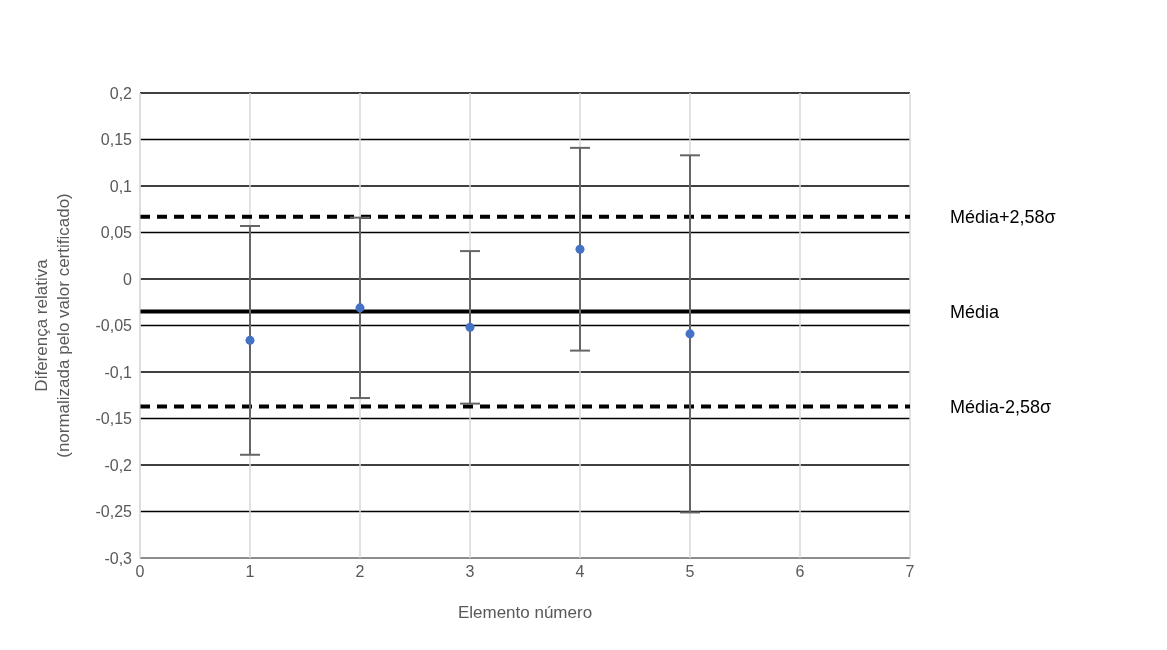 The image size is (1167, 650). What do you see at coordinates (580, 572) in the screenshot?
I see `x-tick-label: 4` at bounding box center [580, 572].